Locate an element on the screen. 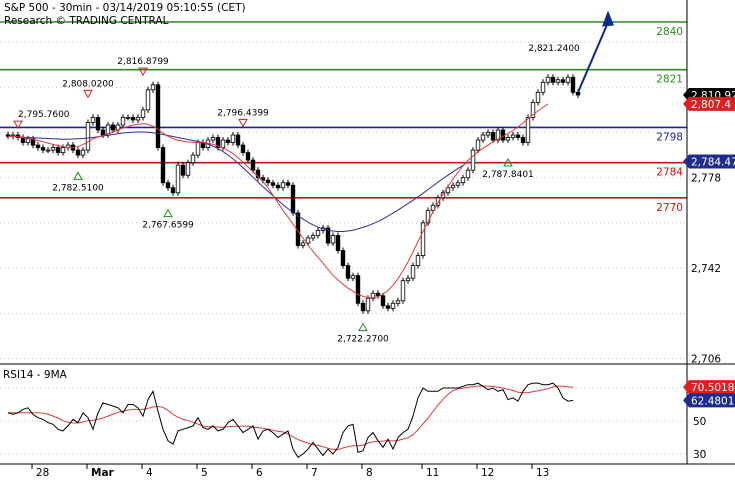 The width and height of the screenshot is (735, 480). price-annotation: 2,782.5100 is located at coordinates (78, 182).